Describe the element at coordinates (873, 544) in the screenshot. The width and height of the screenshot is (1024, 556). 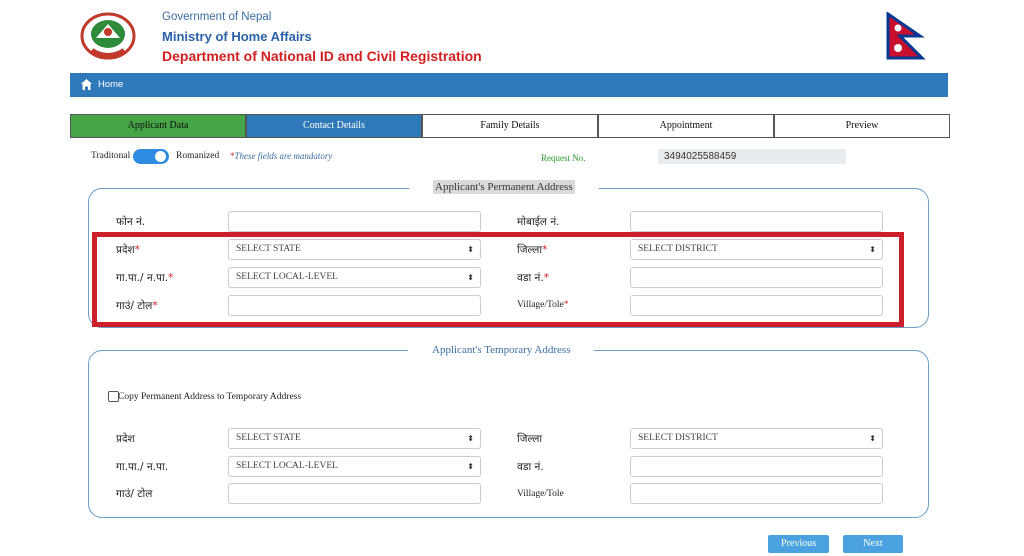
I see `next-button: Next` at that location.